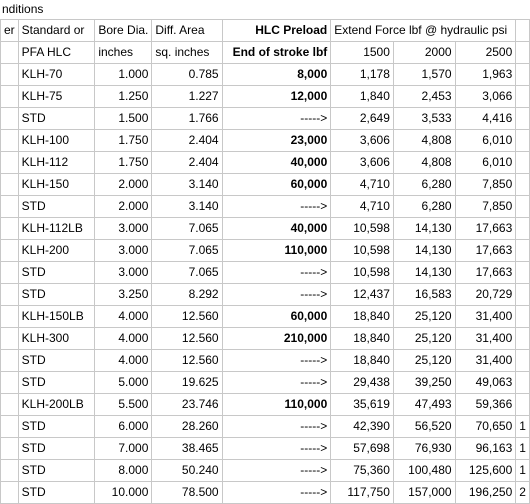 Image resolution: width=530 pixels, height=504 pixels. Describe the element at coordinates (56, 316) in the screenshot. I see `table-cell: KLH-150LB` at that location.